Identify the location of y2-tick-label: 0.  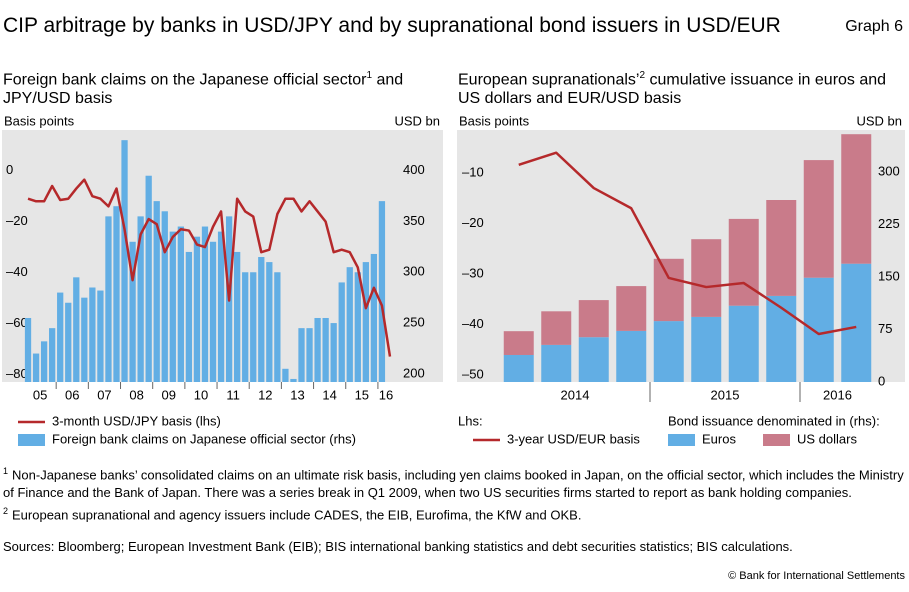
(881, 380).